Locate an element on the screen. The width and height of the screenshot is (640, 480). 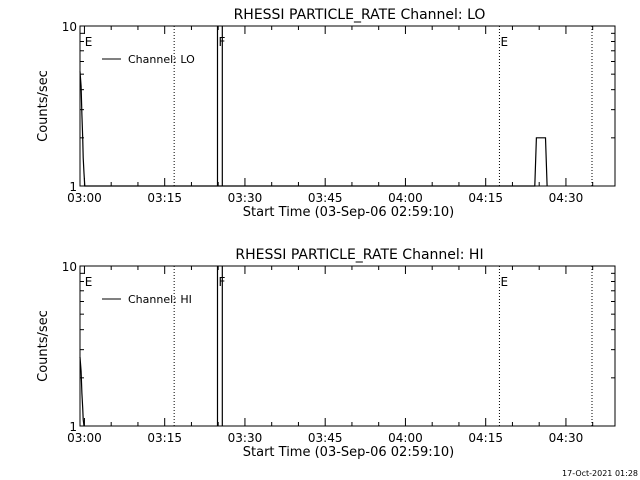
series-line is located at coordinates (82, 391).